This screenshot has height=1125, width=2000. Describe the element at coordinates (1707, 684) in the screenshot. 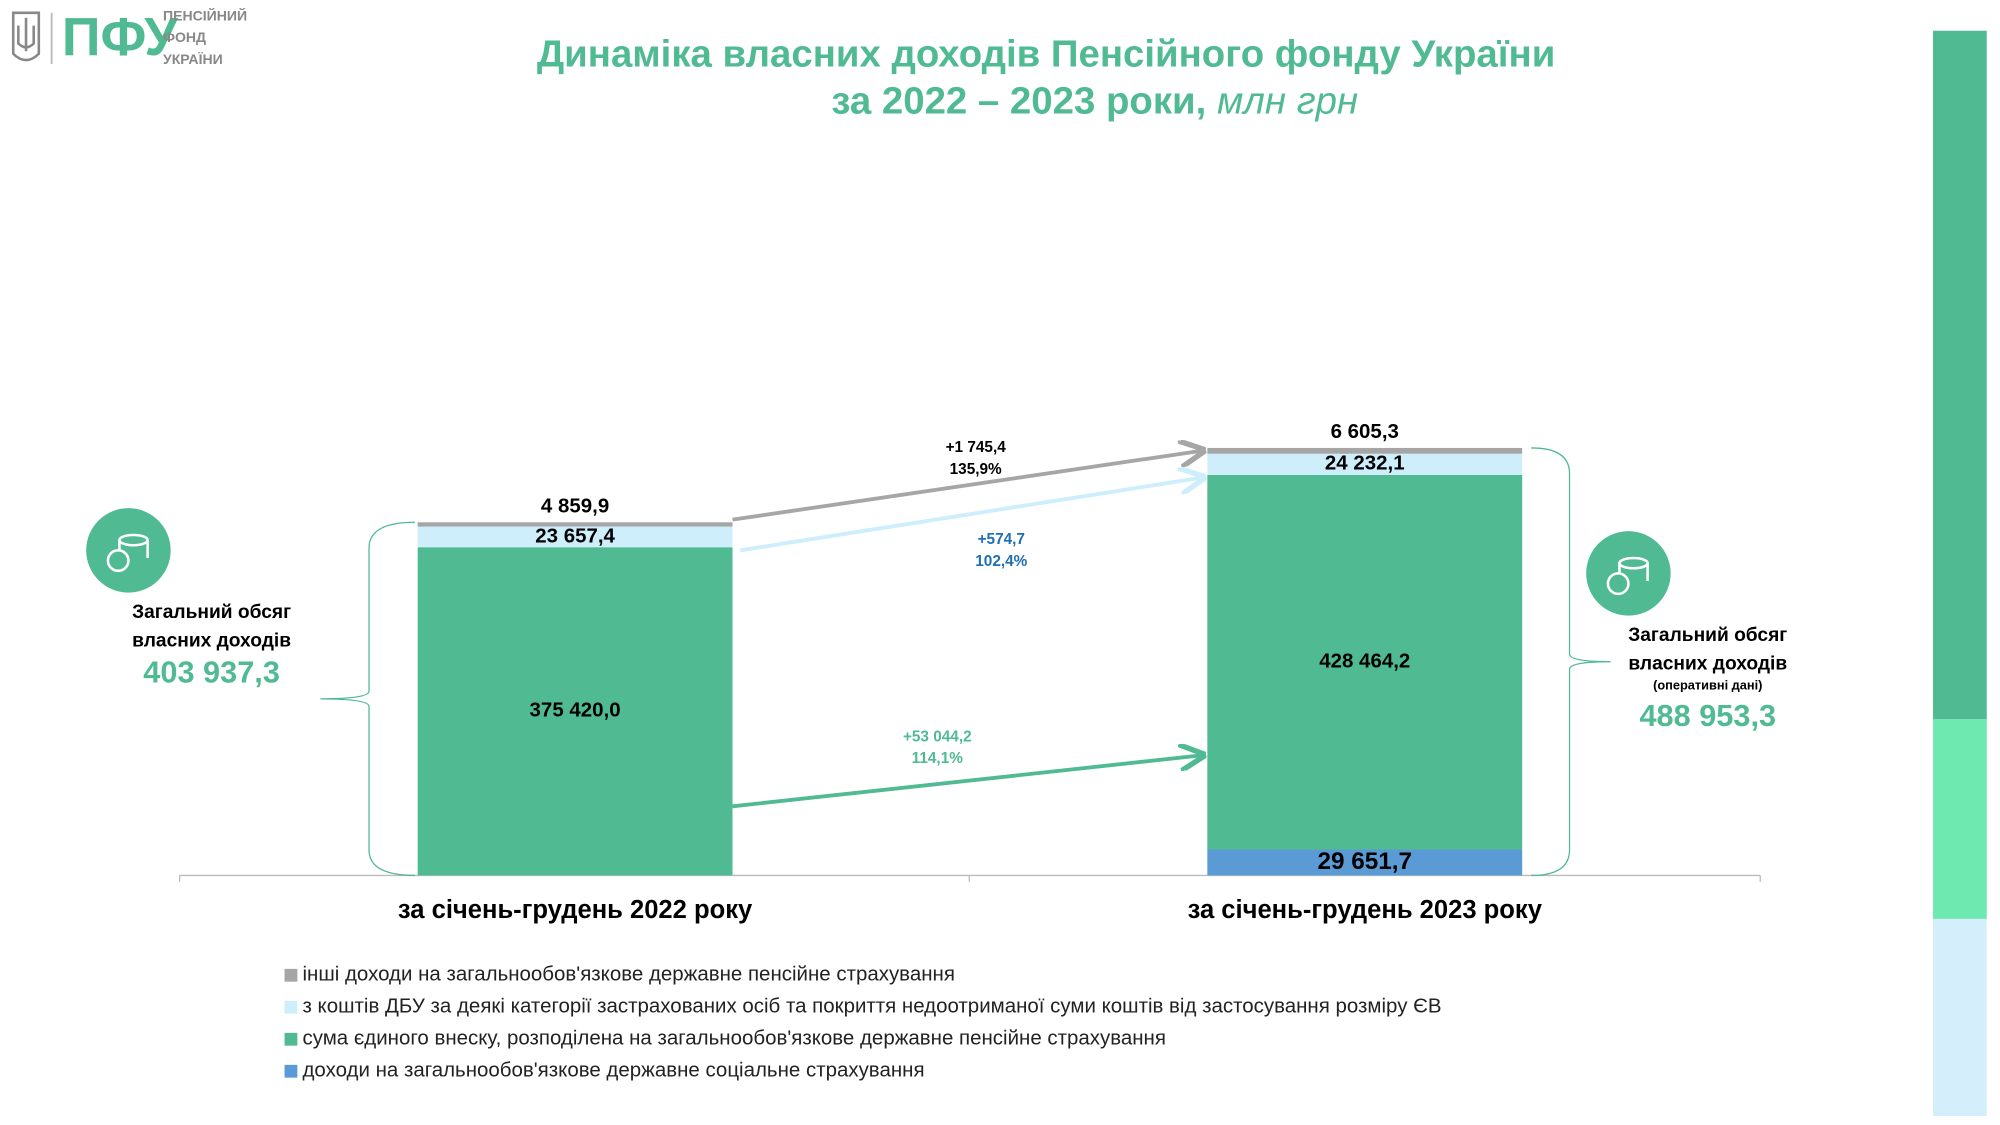

I see `total-note: (оперативні дані)` at that location.